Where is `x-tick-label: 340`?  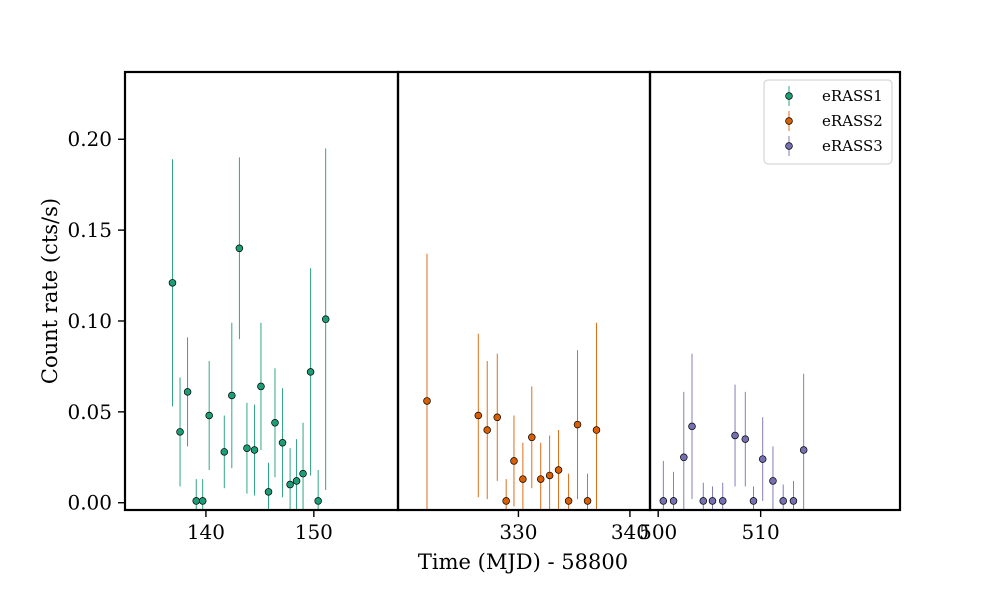
x-tick-label: 340 is located at coordinates (630, 532).